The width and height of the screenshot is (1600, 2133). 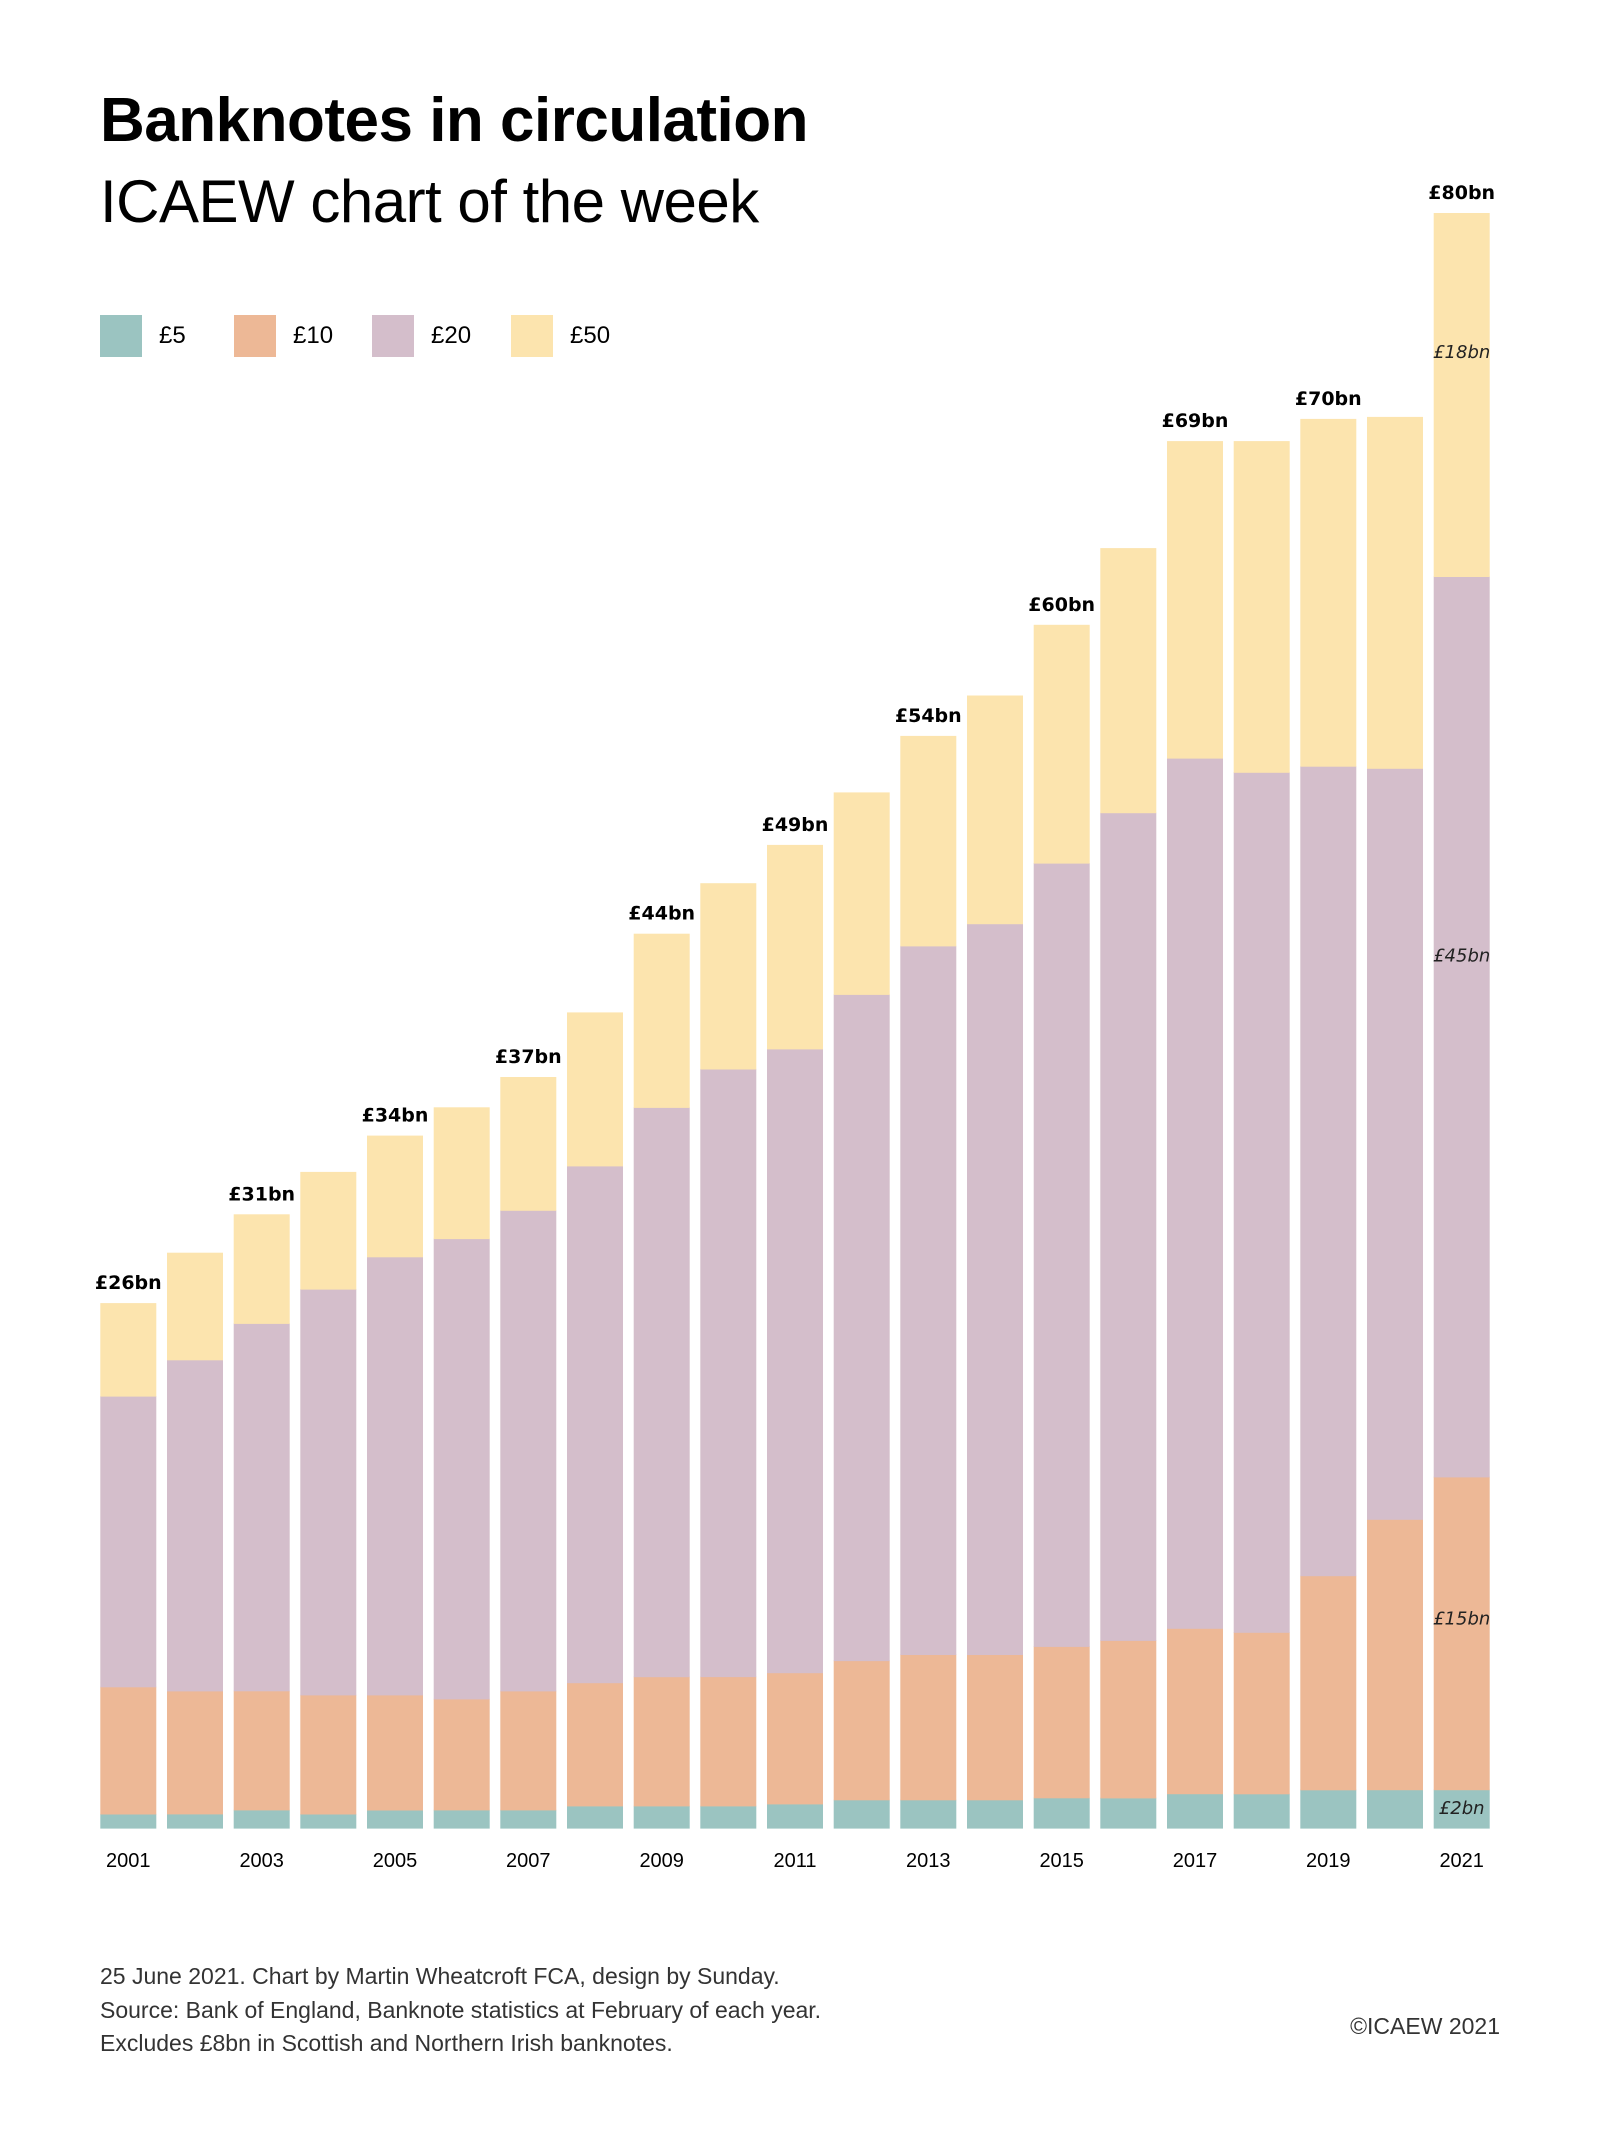 I want to click on chart-subtitle: ICAEW chart of the week, so click(x=429, y=201).